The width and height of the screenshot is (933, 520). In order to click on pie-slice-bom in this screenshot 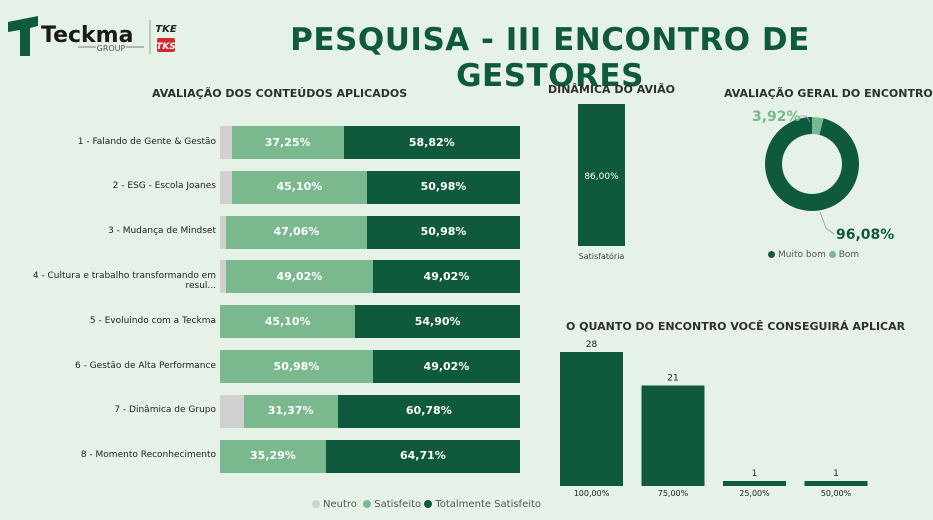, I will do `click(818, 126)`.